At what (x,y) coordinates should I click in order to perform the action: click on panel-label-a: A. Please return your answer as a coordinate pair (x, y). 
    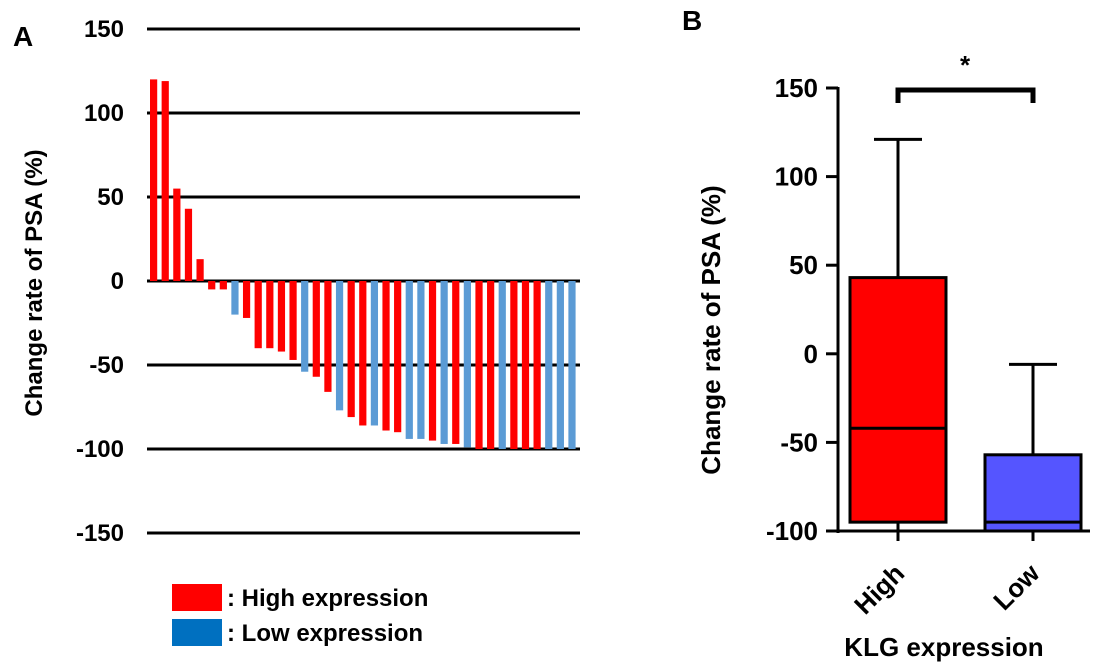
    Looking at the image, I should click on (23, 36).